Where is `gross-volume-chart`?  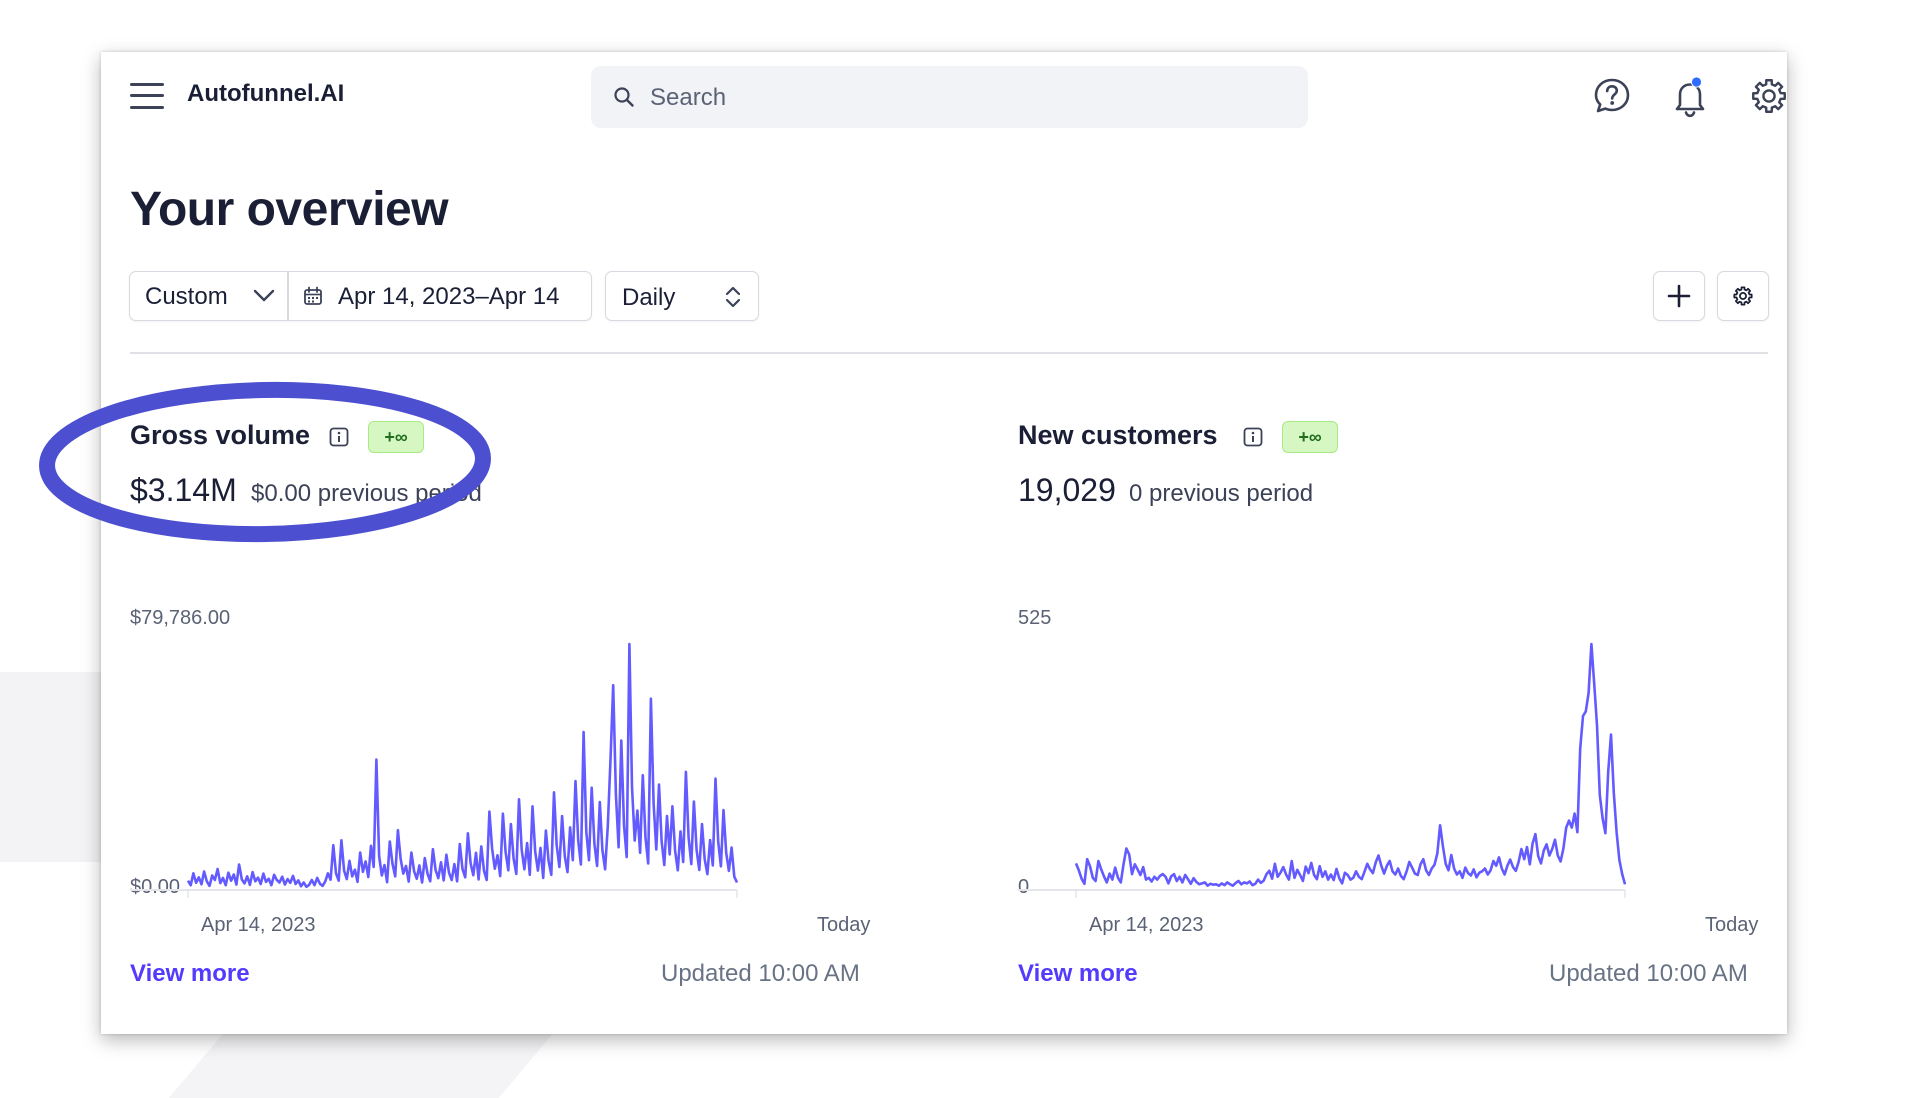 gross-volume-chart is located at coordinates (434, 770).